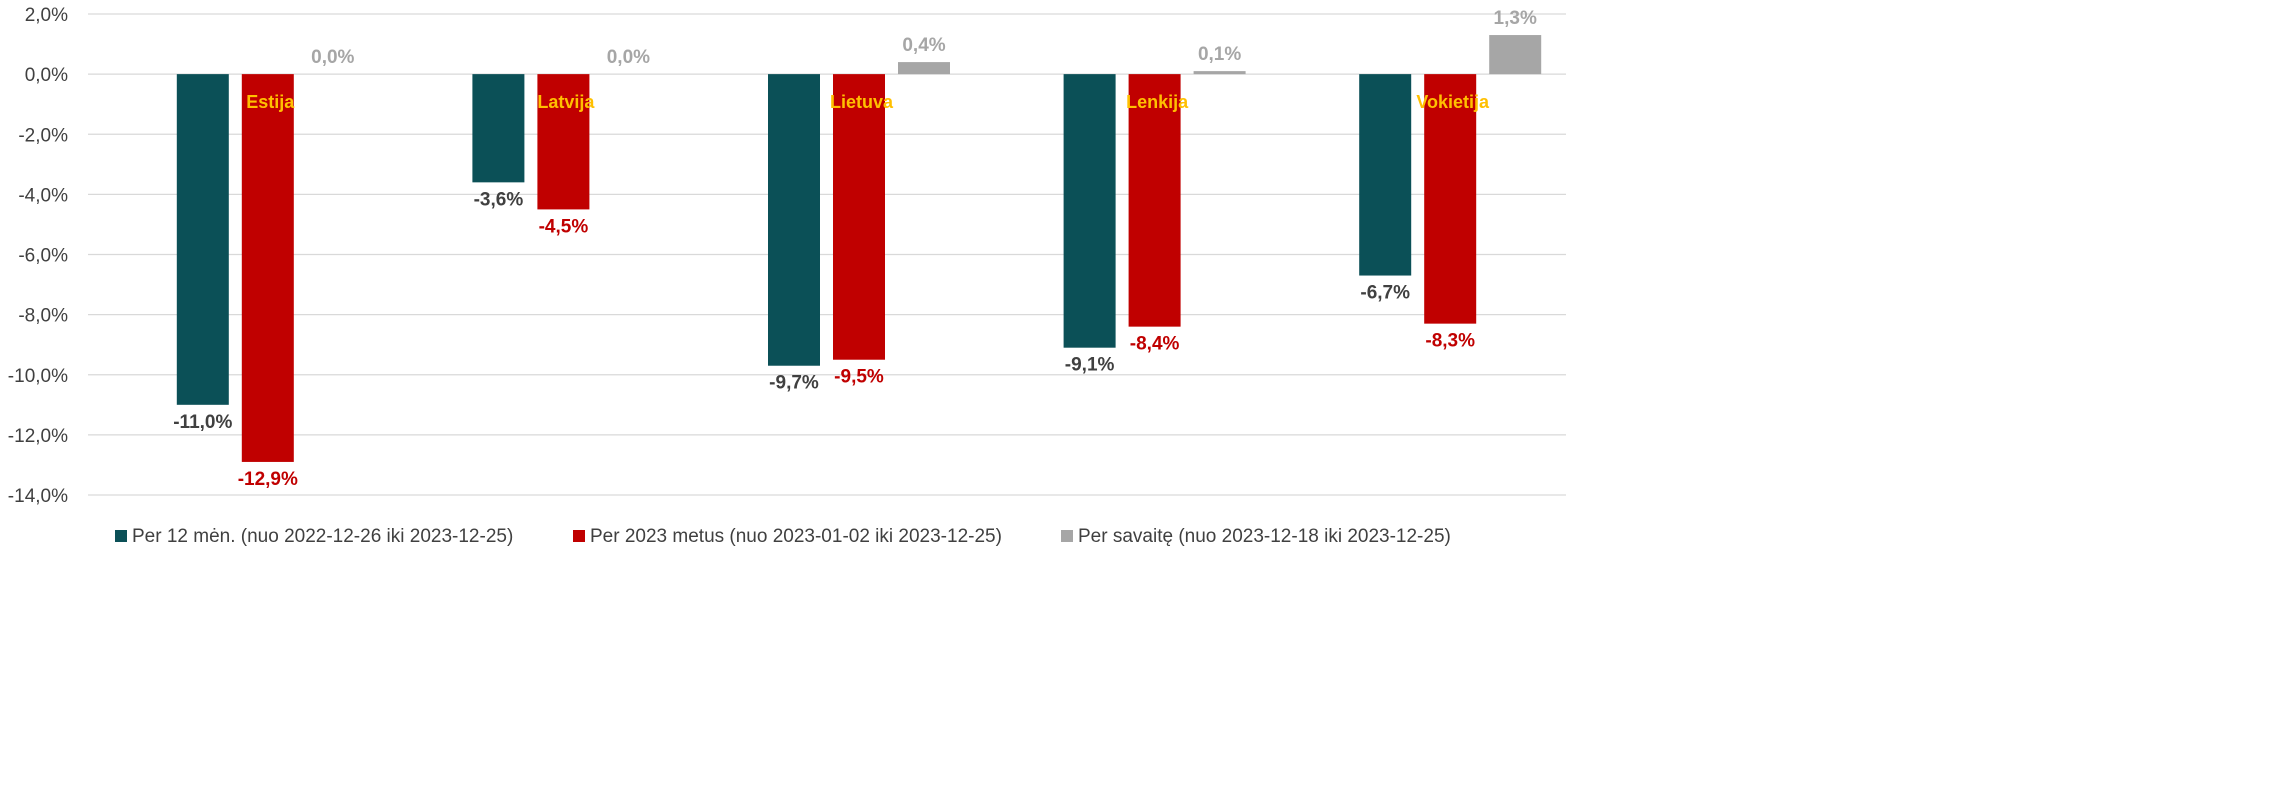 This screenshot has width=2280, height=799. Describe the element at coordinates (1090, 365) in the screenshot. I see `data-label: -9,1%` at that location.